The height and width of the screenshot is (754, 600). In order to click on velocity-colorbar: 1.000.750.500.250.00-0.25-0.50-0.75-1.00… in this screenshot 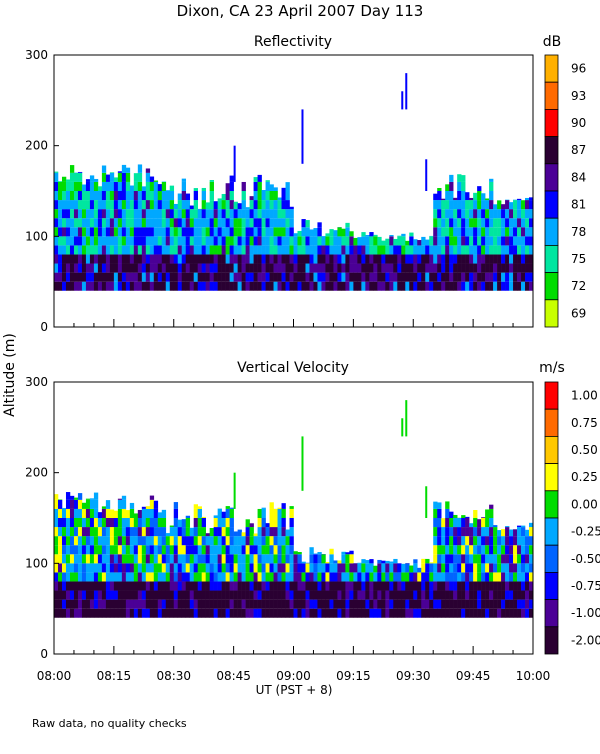, I will do `click(572, 518)`.